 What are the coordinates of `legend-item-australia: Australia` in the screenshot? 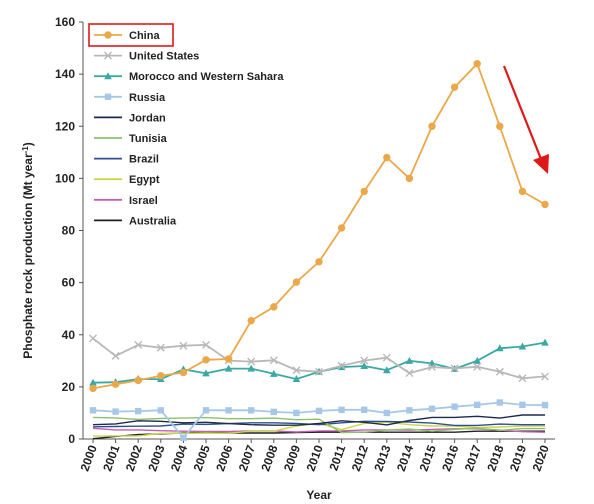 It's located at (135, 221).